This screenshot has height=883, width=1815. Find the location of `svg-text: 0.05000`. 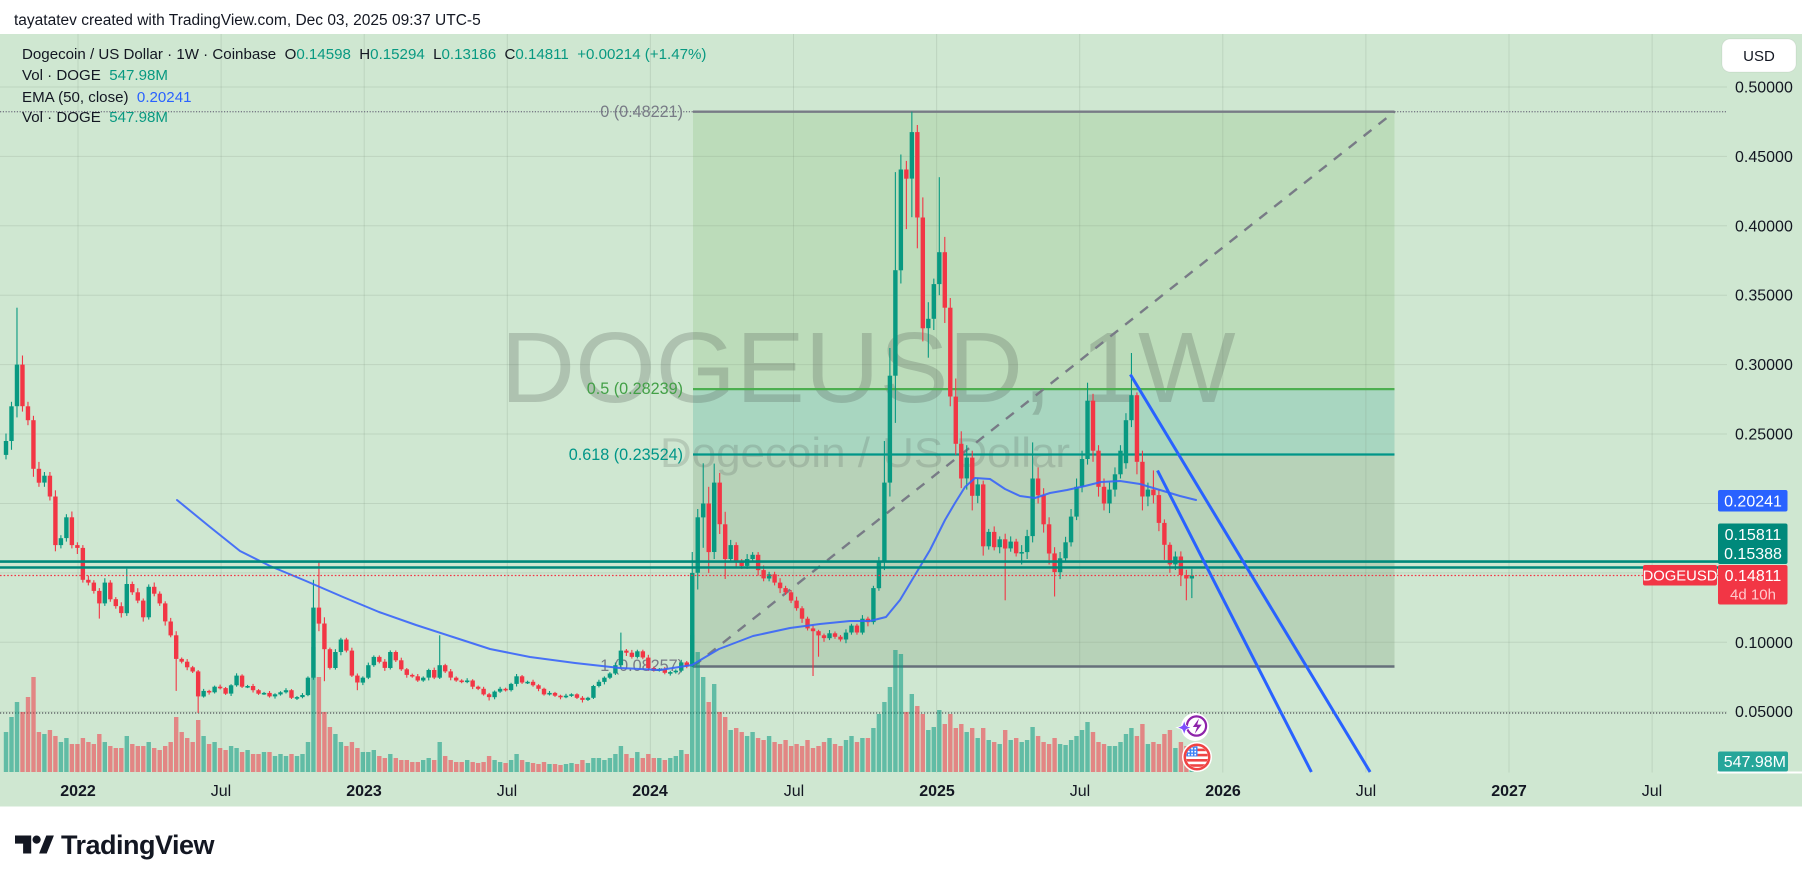

svg-text: 0.05000 is located at coordinates (1764, 712).